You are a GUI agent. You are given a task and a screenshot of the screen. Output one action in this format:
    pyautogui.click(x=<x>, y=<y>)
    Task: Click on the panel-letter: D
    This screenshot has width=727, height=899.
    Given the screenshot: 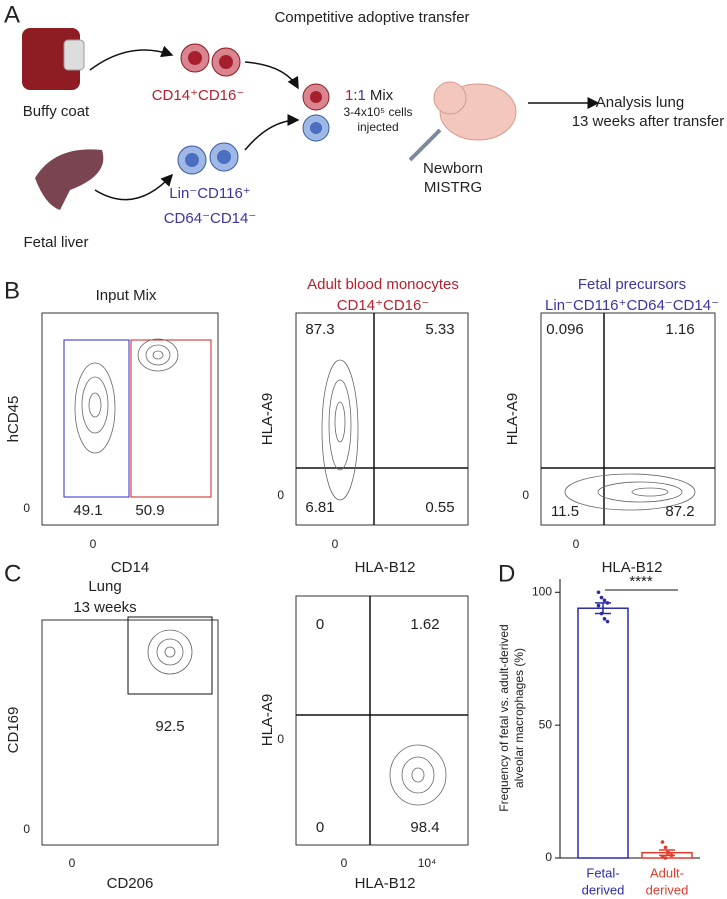 What is the action you would take?
    pyautogui.click(x=506, y=573)
    